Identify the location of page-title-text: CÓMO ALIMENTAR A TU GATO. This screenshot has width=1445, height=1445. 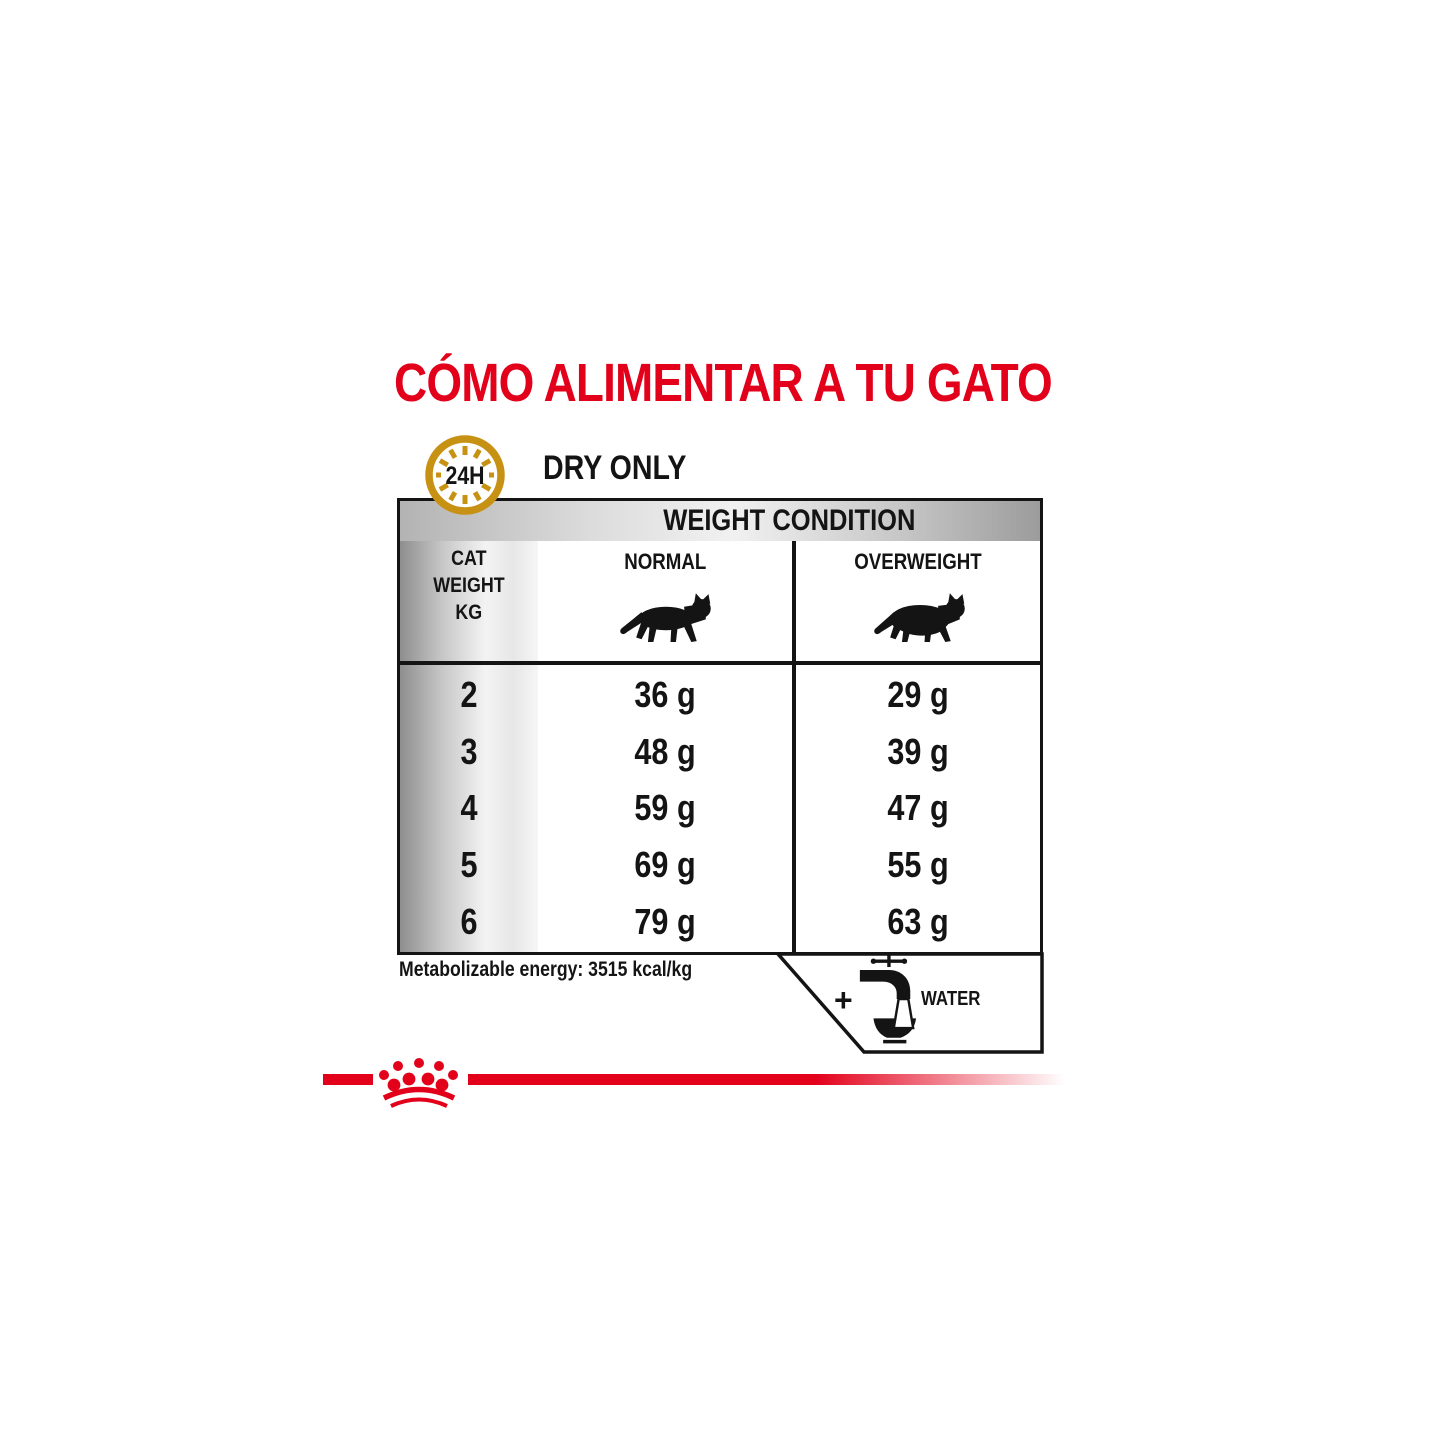
(723, 383).